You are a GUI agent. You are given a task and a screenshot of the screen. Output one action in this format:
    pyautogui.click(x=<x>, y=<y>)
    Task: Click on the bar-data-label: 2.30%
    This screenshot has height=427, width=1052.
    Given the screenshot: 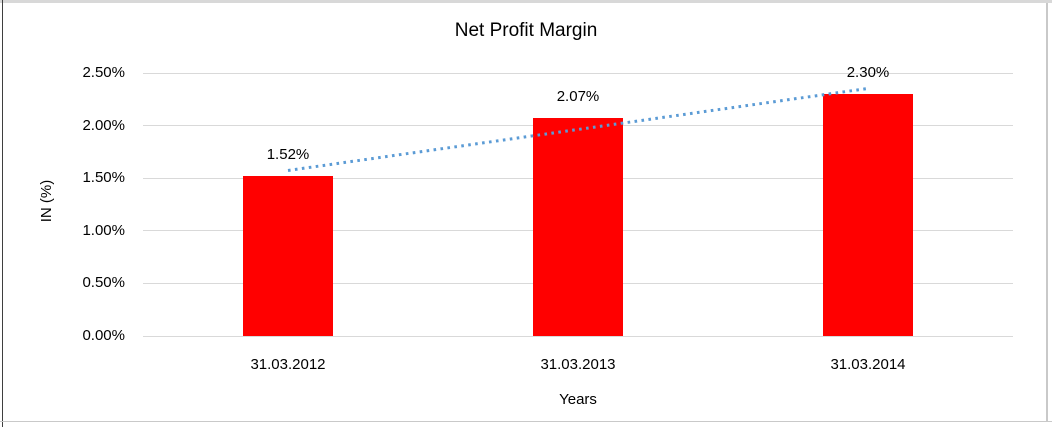 What is the action you would take?
    pyautogui.click(x=868, y=73)
    